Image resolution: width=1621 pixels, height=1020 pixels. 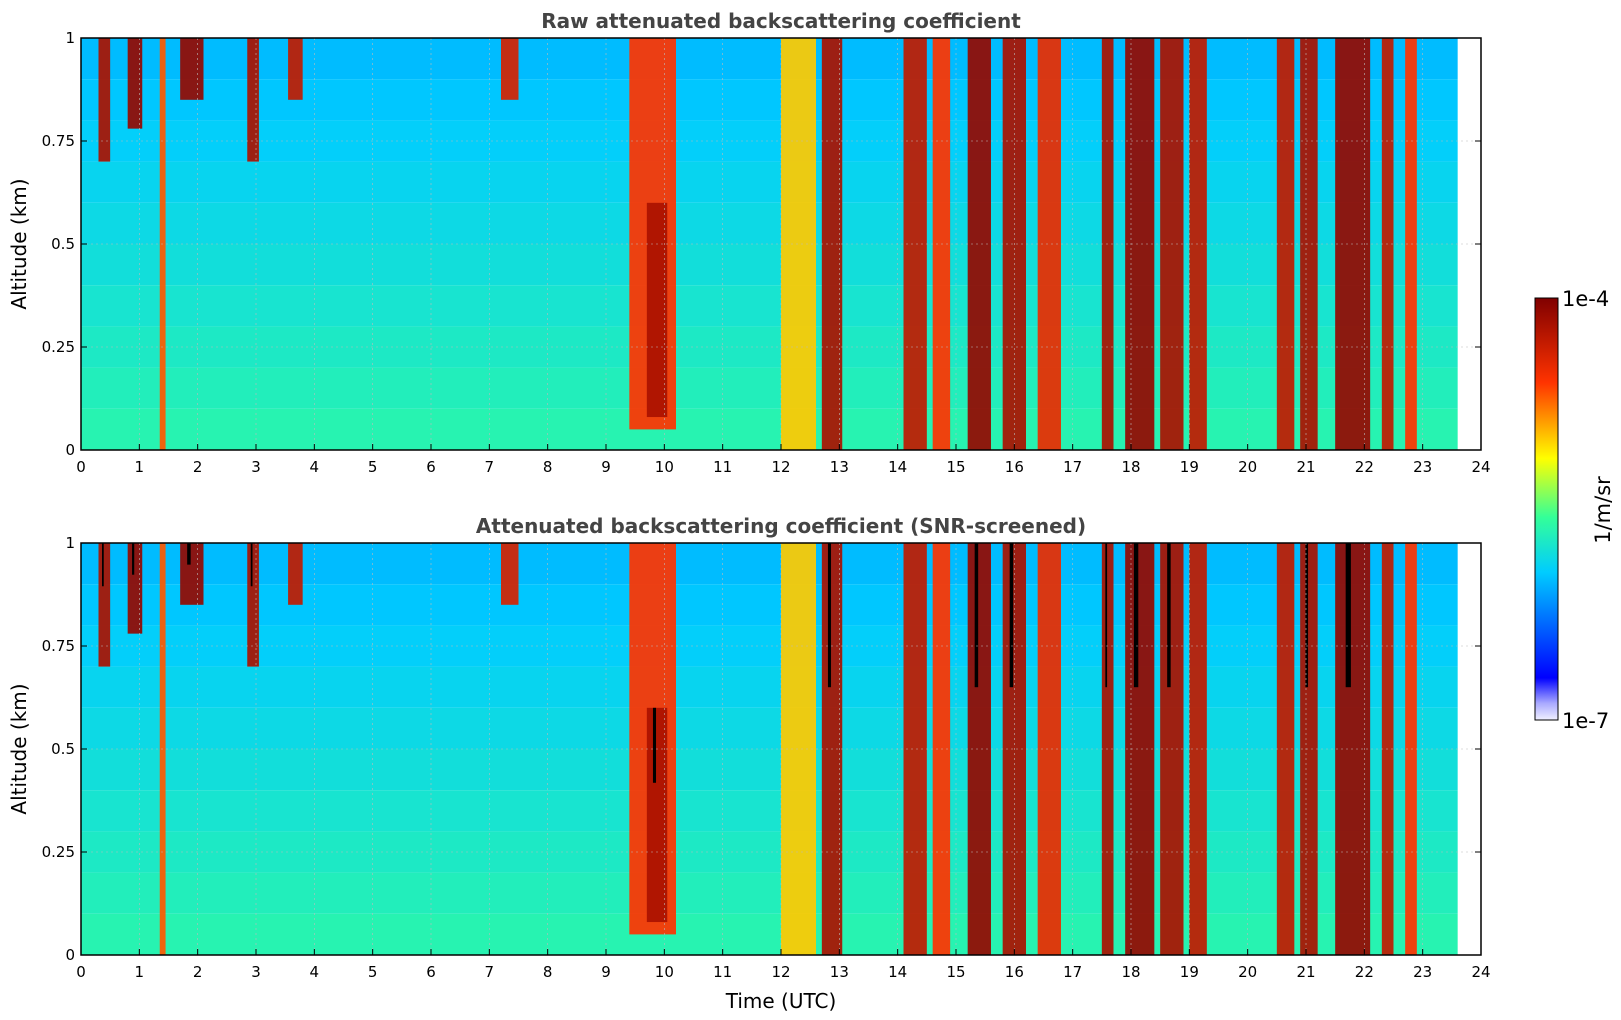 I want to click on colorbar-max-label: 1e-4, so click(x=1585, y=299).